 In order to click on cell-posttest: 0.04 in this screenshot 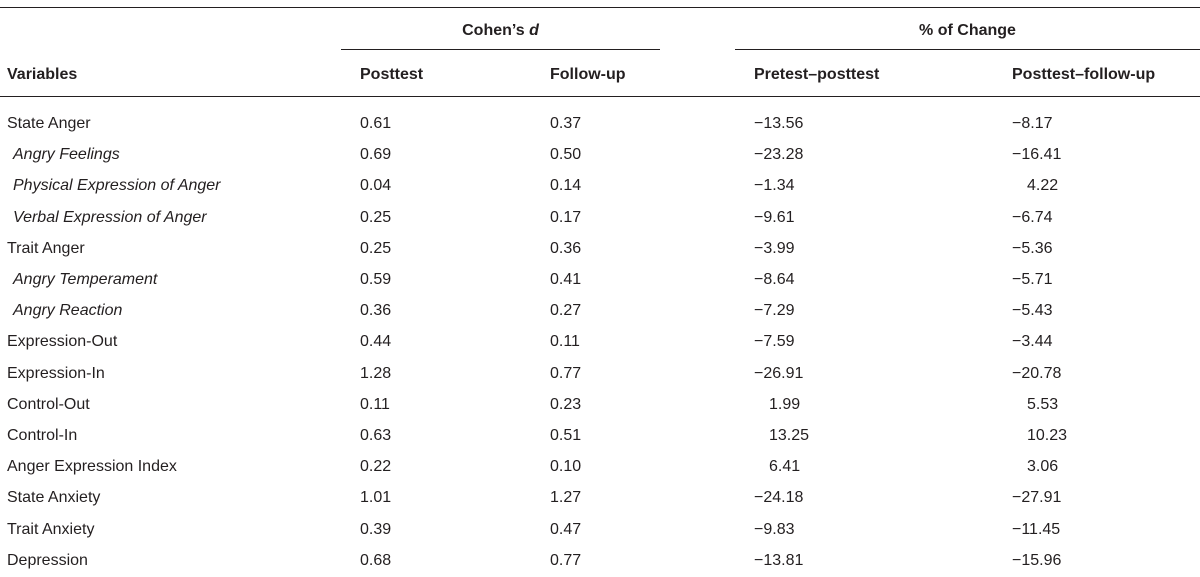, I will do `click(376, 185)`.